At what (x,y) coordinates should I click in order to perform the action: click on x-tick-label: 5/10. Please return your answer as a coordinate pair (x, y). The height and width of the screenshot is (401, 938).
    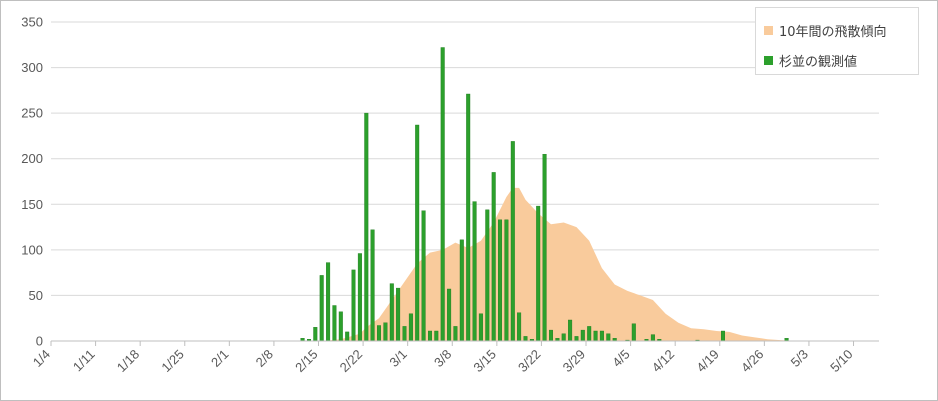
    Looking at the image, I should click on (841, 360).